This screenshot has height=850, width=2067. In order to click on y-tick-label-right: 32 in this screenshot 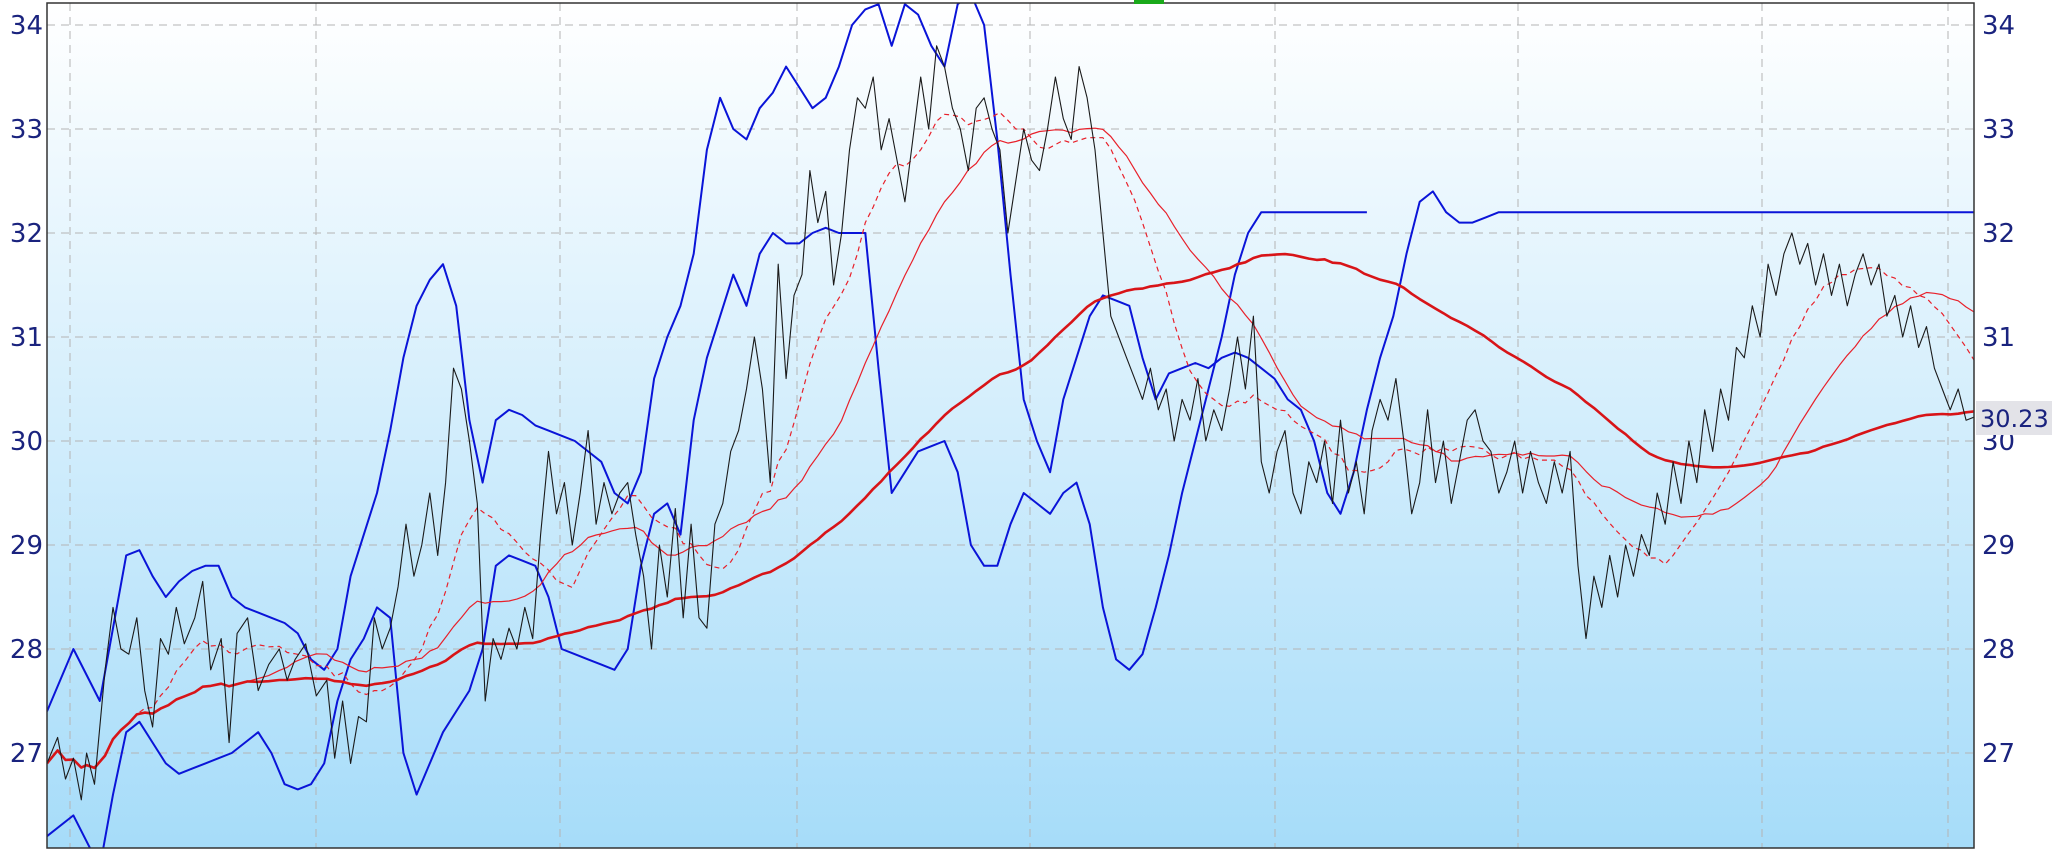, I will do `click(1998, 234)`.